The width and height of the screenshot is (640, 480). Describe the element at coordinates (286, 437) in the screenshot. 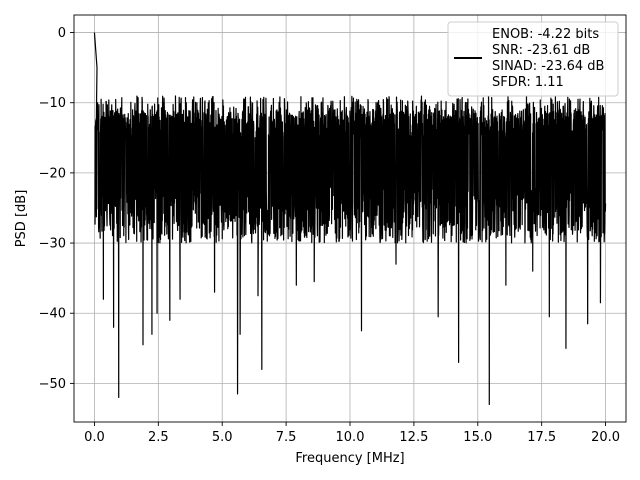

I see `x-tick-label: 7.5` at that location.